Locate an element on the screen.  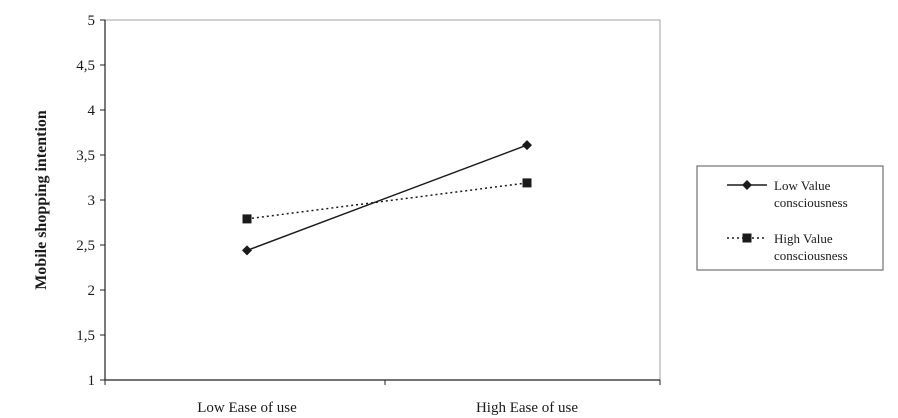
y-tick-label: 2,5 is located at coordinates (85, 246).